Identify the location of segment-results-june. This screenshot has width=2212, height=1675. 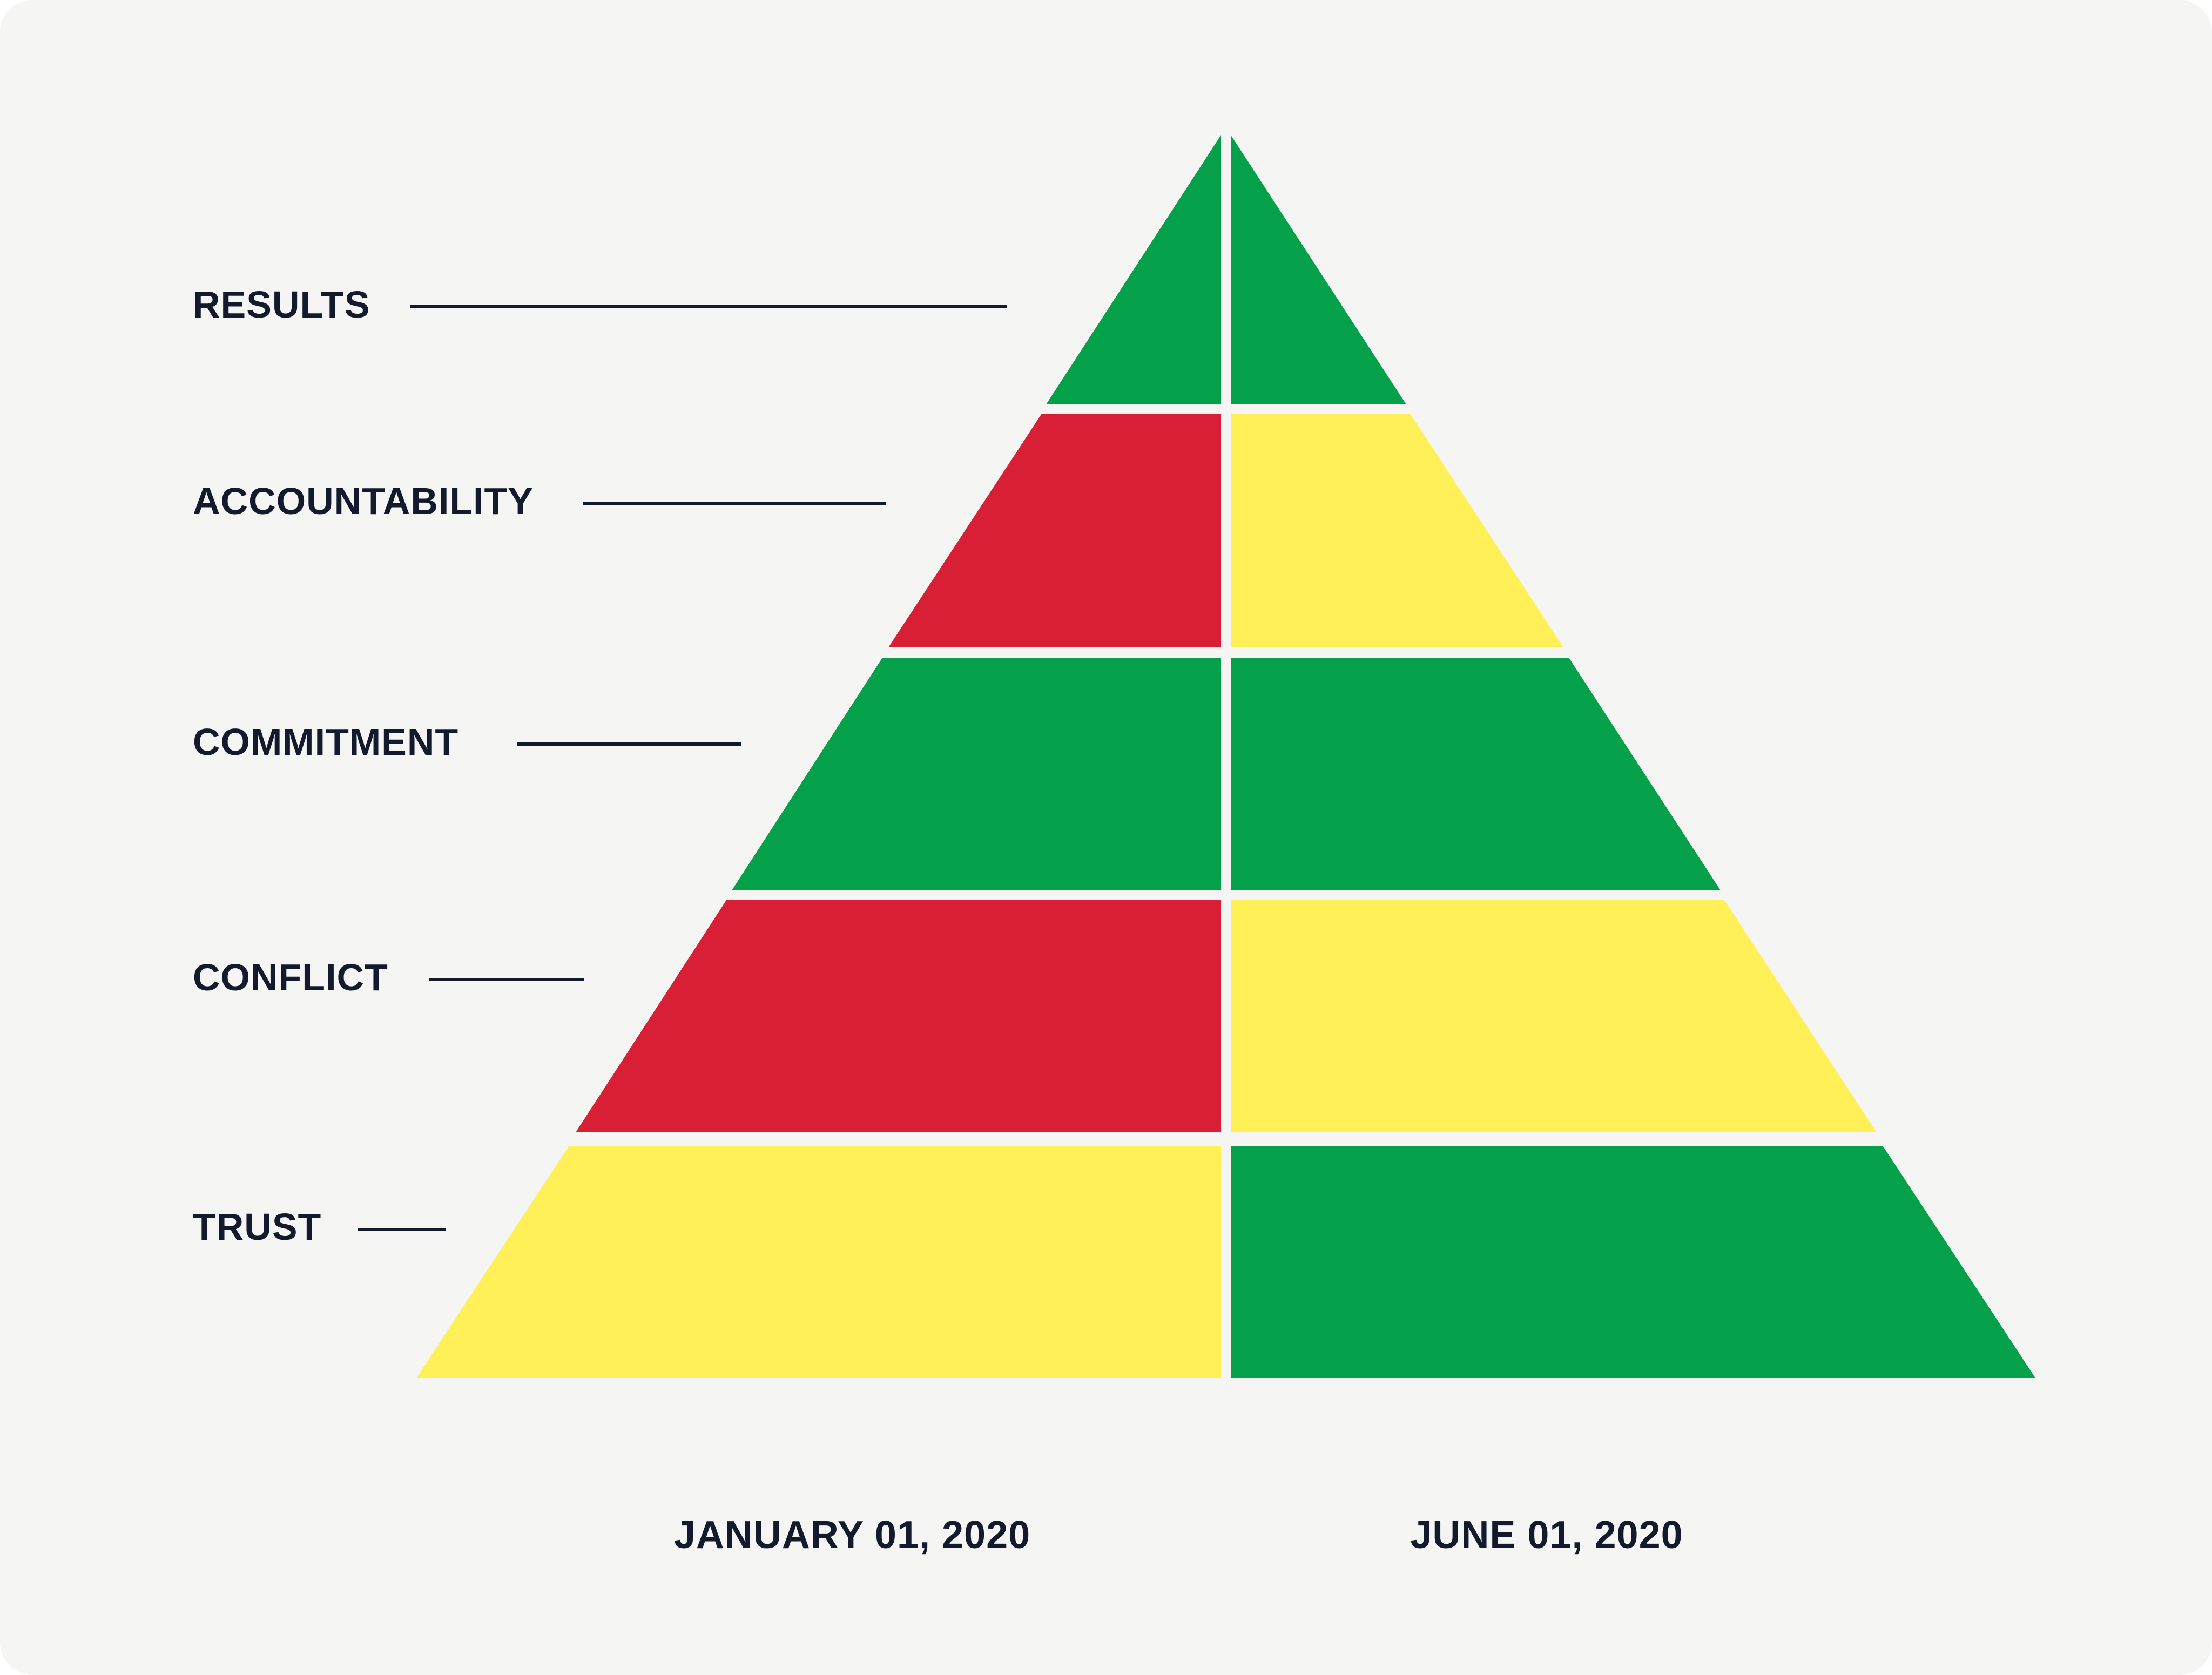
(1318, 269).